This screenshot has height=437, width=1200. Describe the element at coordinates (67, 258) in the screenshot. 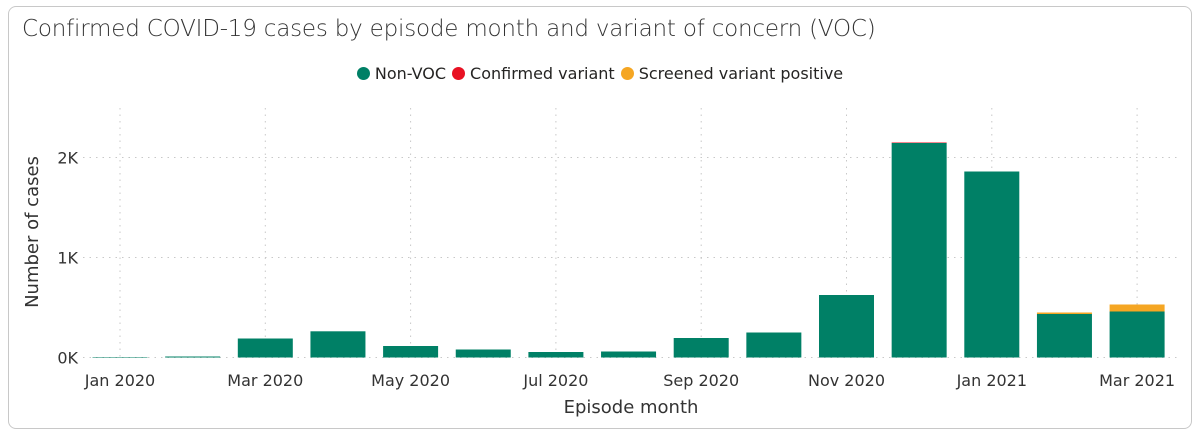

I see `y-tick-label: 1K` at that location.